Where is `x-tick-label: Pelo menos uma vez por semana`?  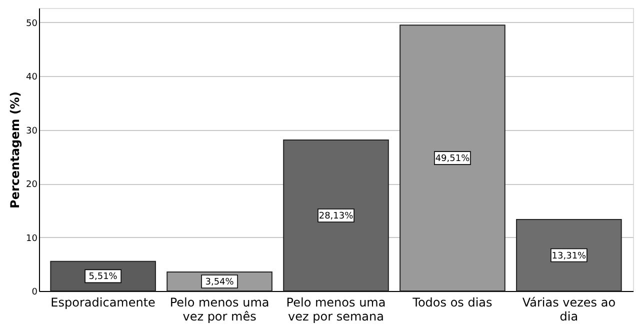
x-tick-label: Pelo menos uma vez por semana is located at coordinates (336, 310).